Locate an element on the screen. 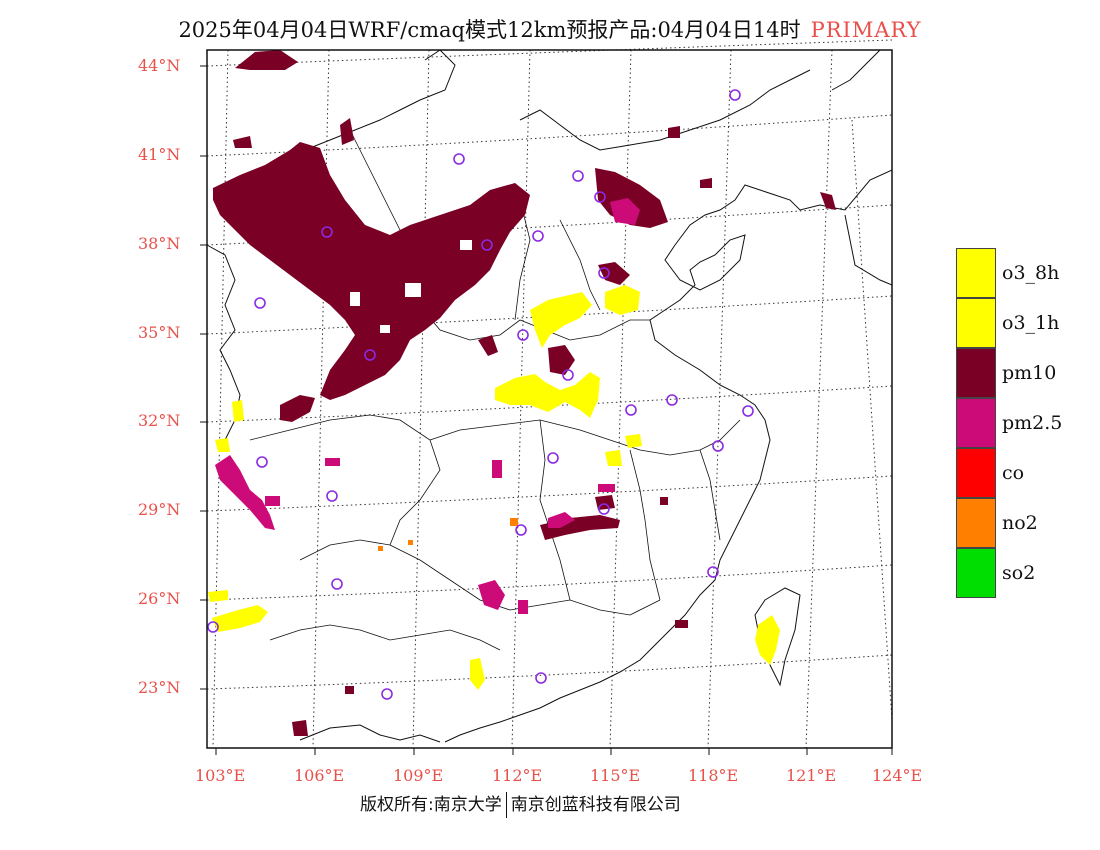  lat-label-44n: 44°N is located at coordinates (159, 65).